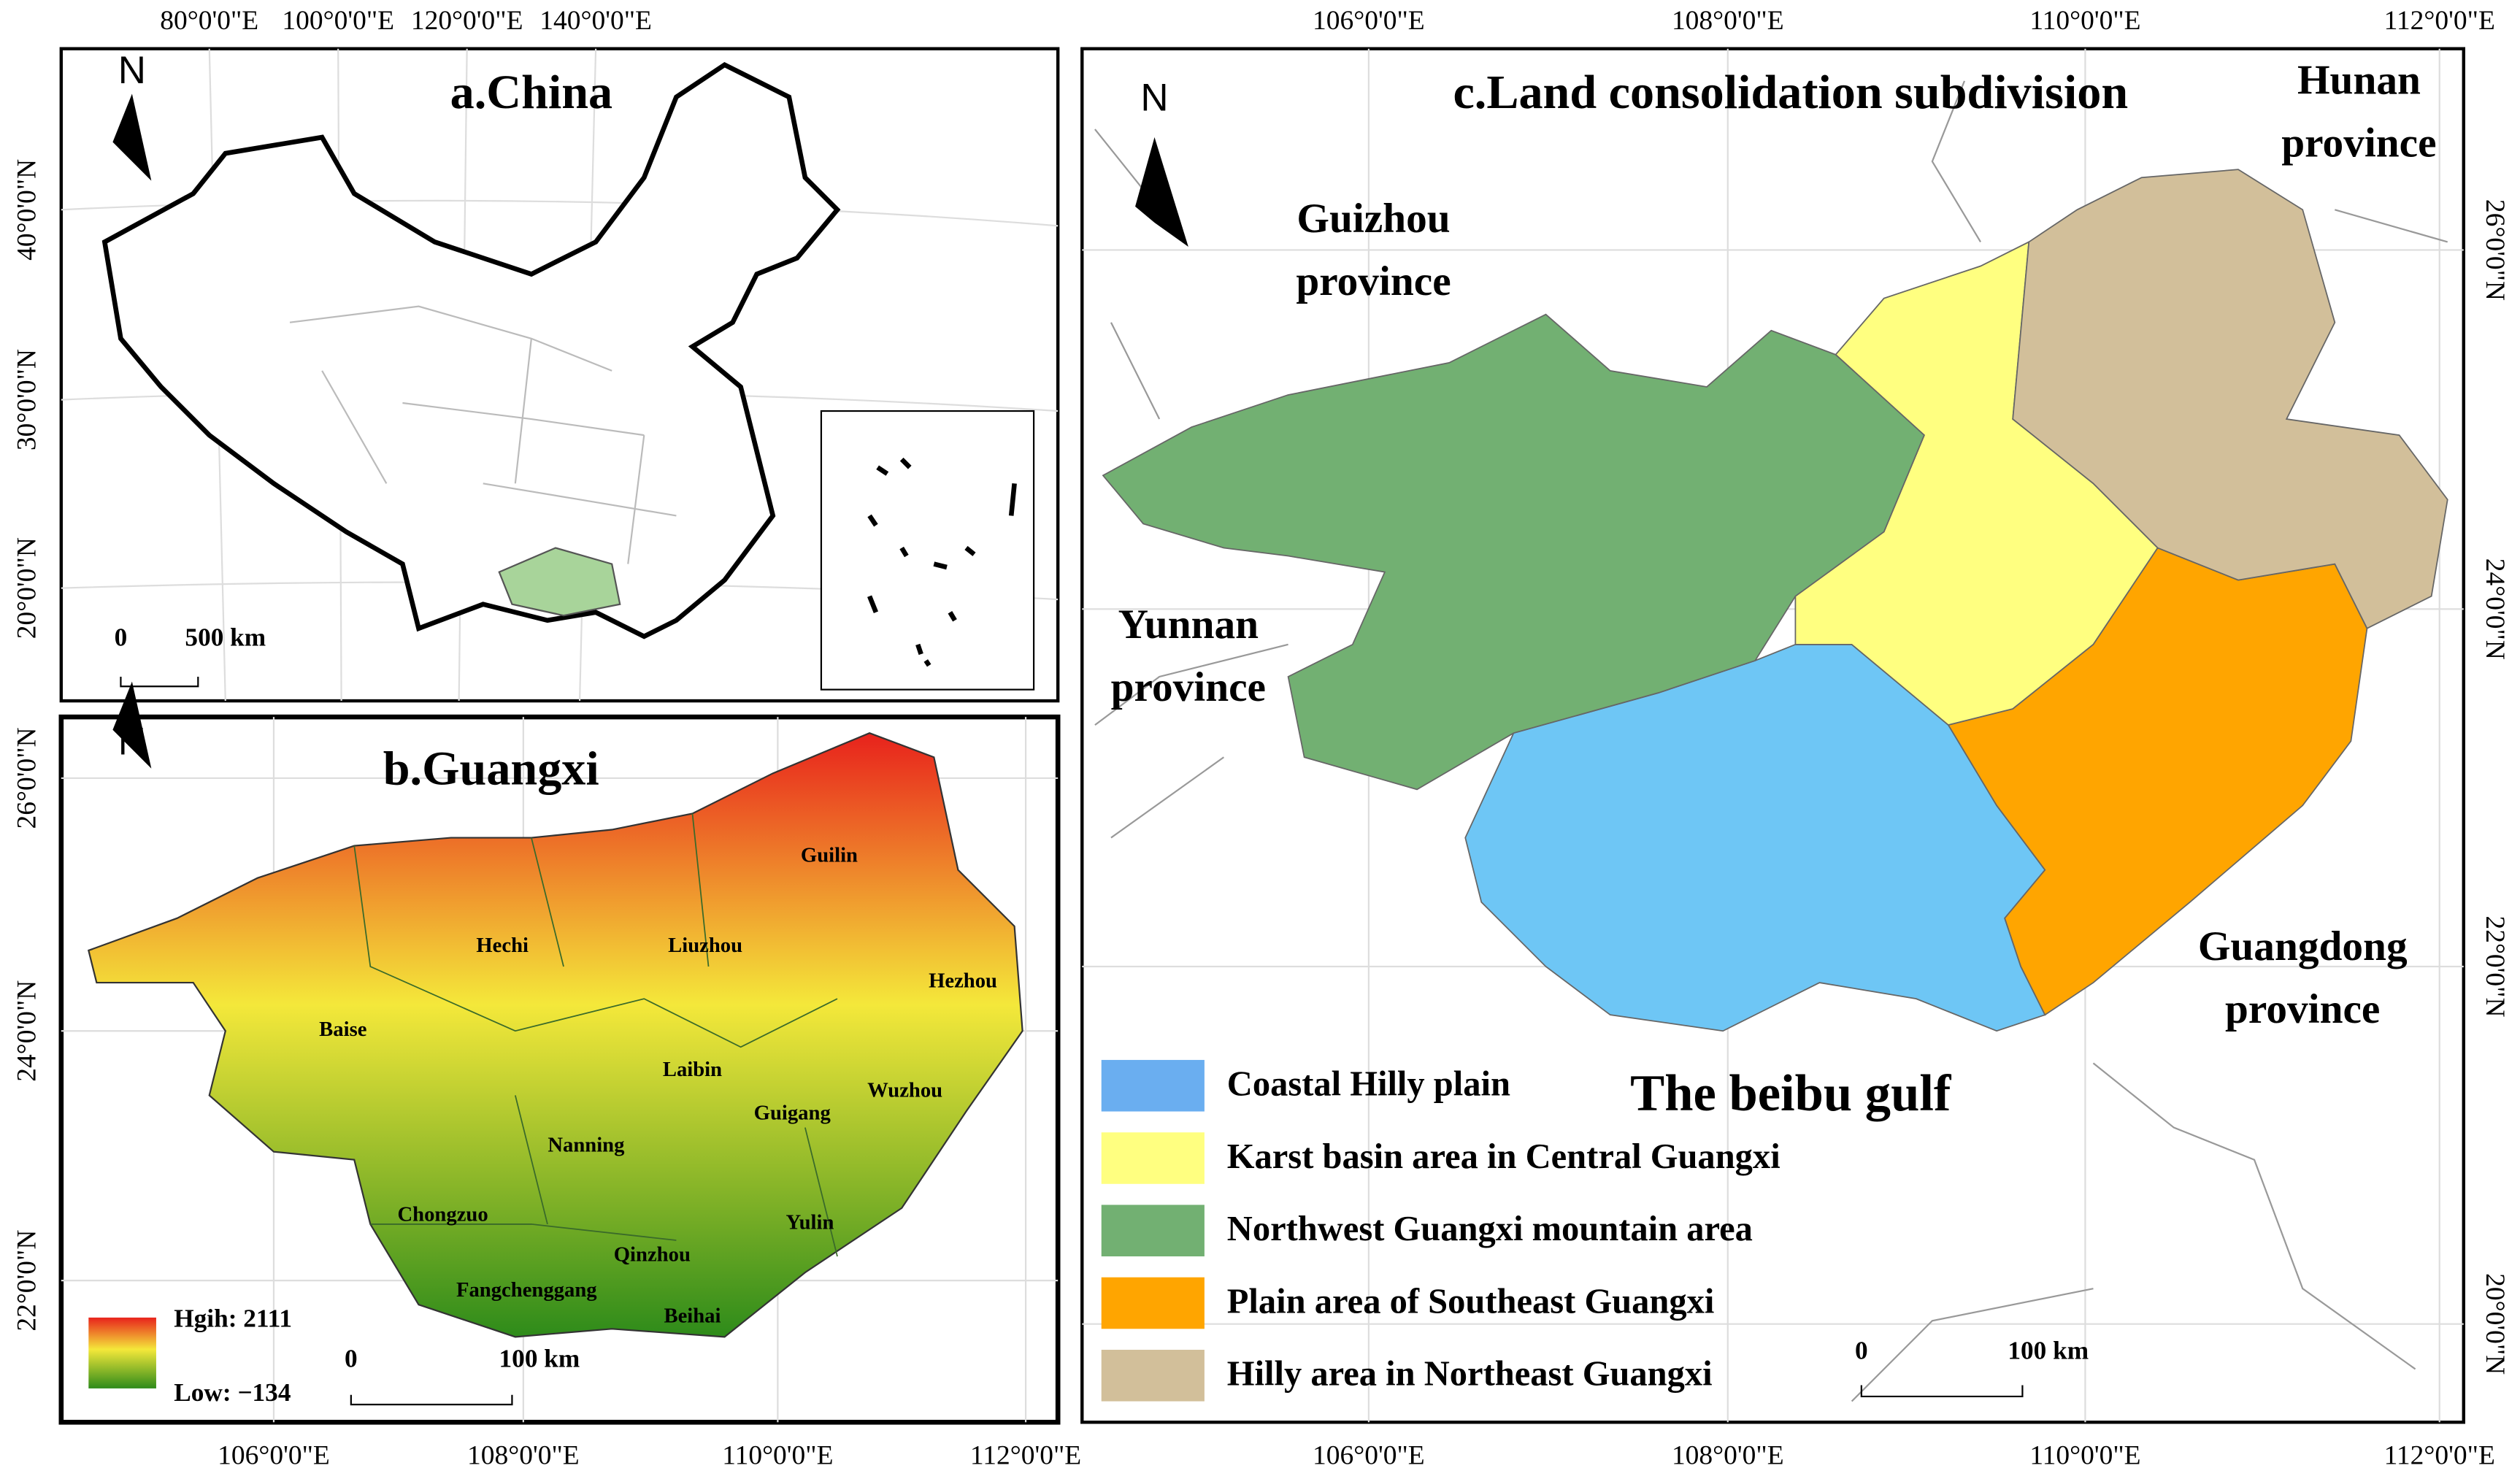  I want to click on legend-label: Coastal Hilly plain, so click(1368, 1084).